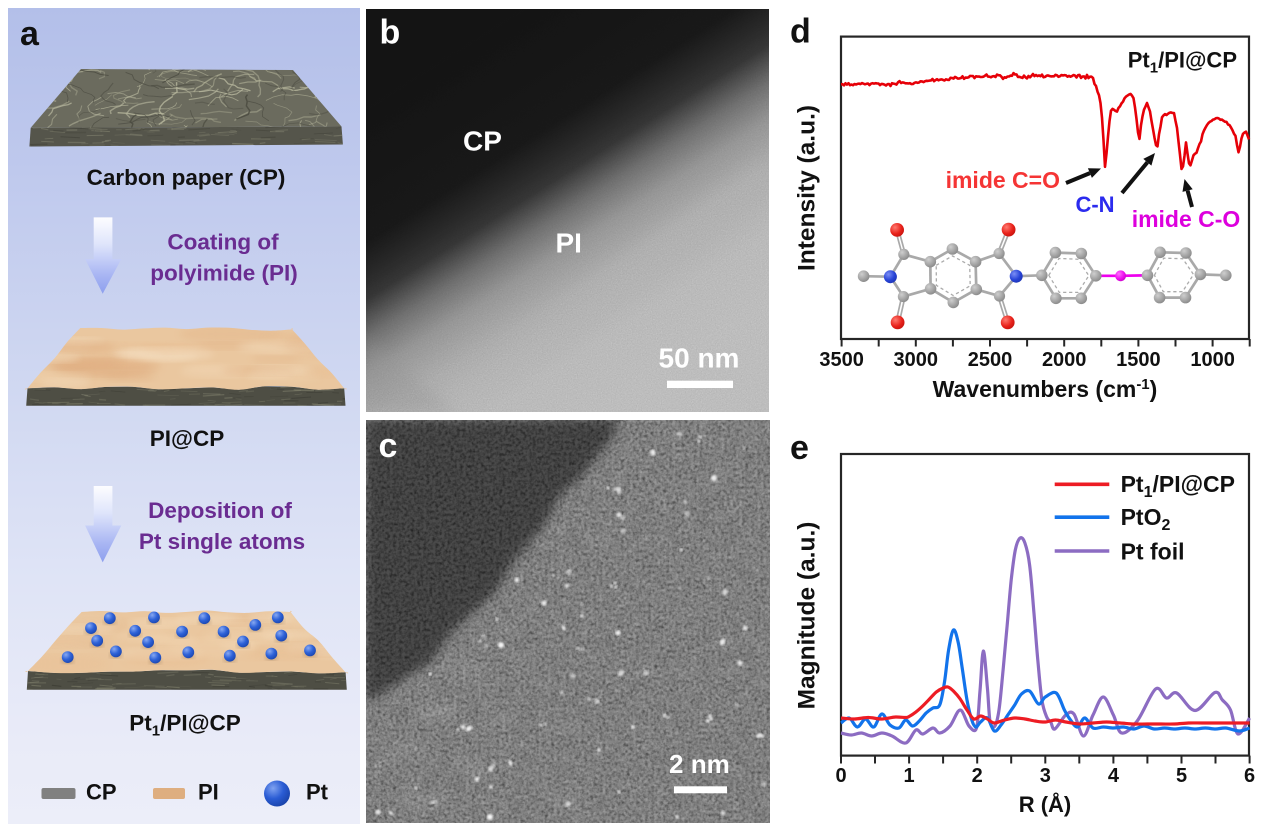 This screenshot has width=1269, height=830. Describe the element at coordinates (990, 360) in the screenshot. I see `svg-text: 2500` at that location.